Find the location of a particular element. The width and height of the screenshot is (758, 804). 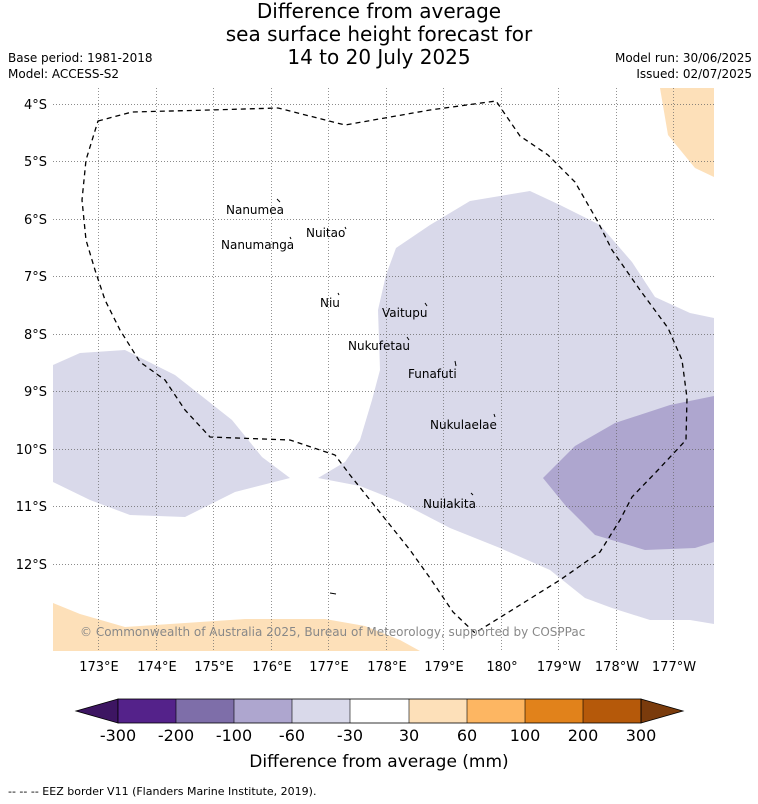

anomaly-region-east-medium is located at coordinates (628, 473).